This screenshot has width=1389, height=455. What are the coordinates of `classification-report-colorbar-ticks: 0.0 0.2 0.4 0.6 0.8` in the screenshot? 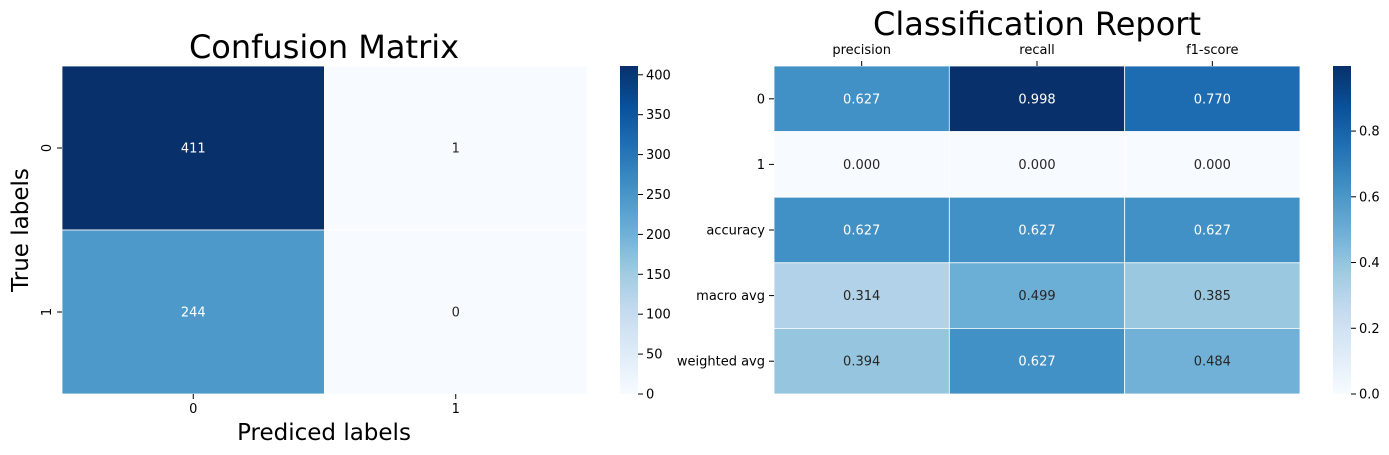 It's located at (1365, 264).